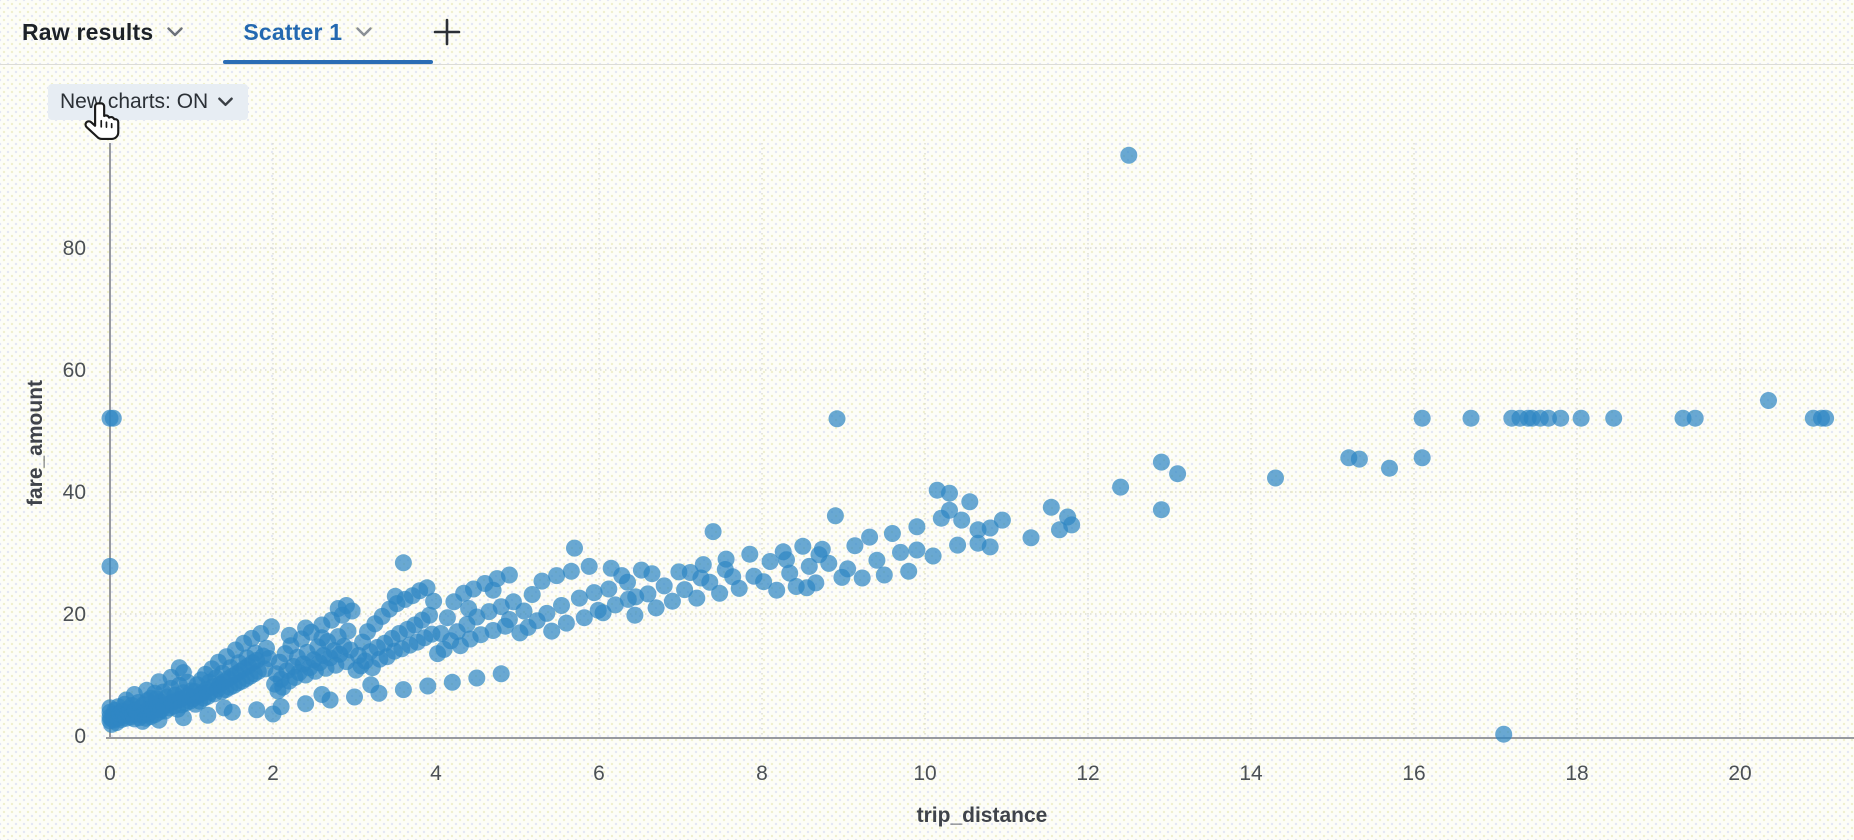 Image resolution: width=1854 pixels, height=840 pixels. I want to click on tab-scatter-1: Scatter 1, so click(307, 32).